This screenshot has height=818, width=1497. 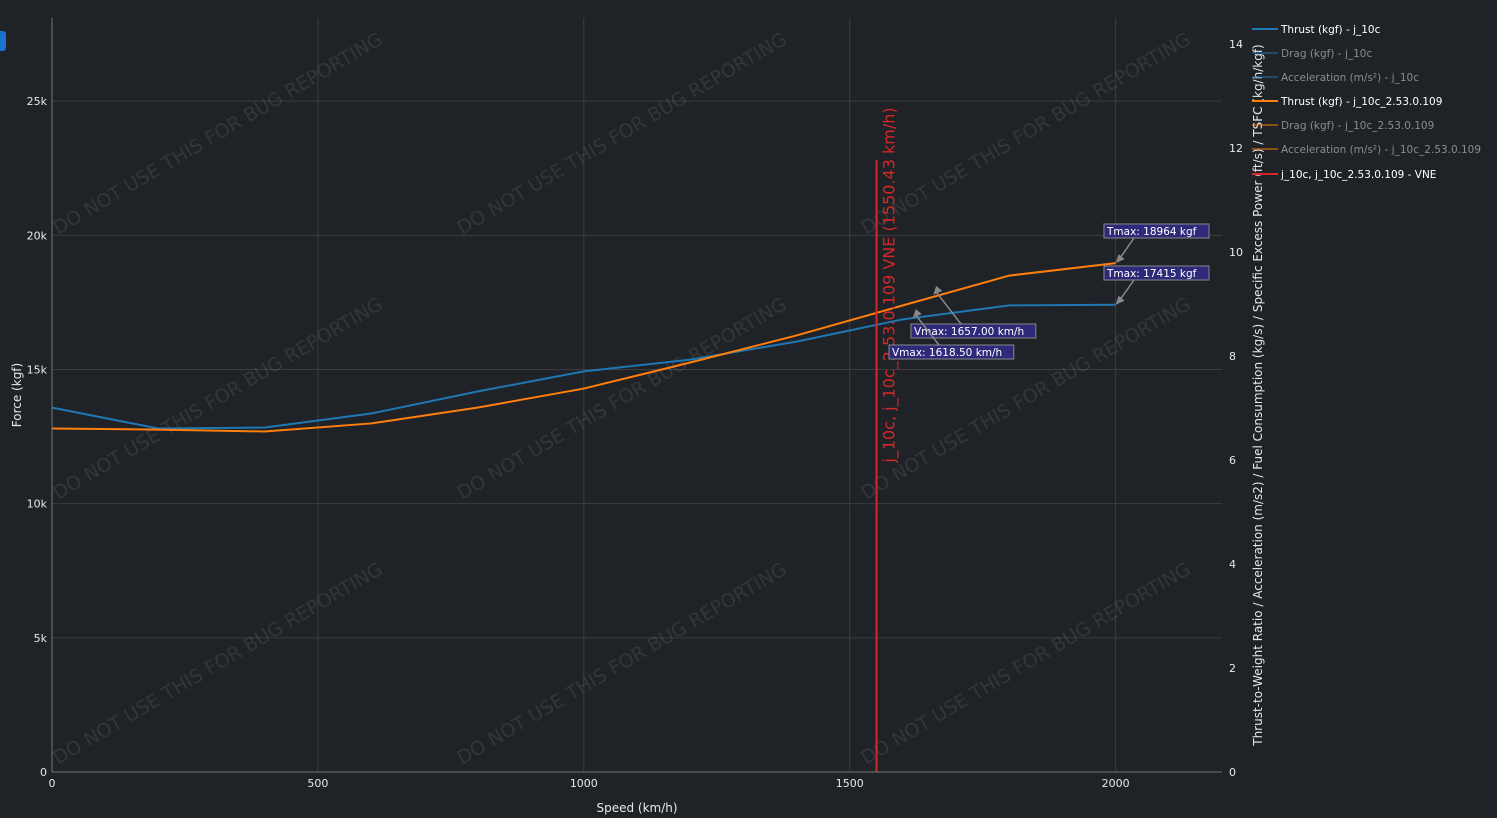 I want to click on y2-tick-label: 4, so click(x=1232, y=564).